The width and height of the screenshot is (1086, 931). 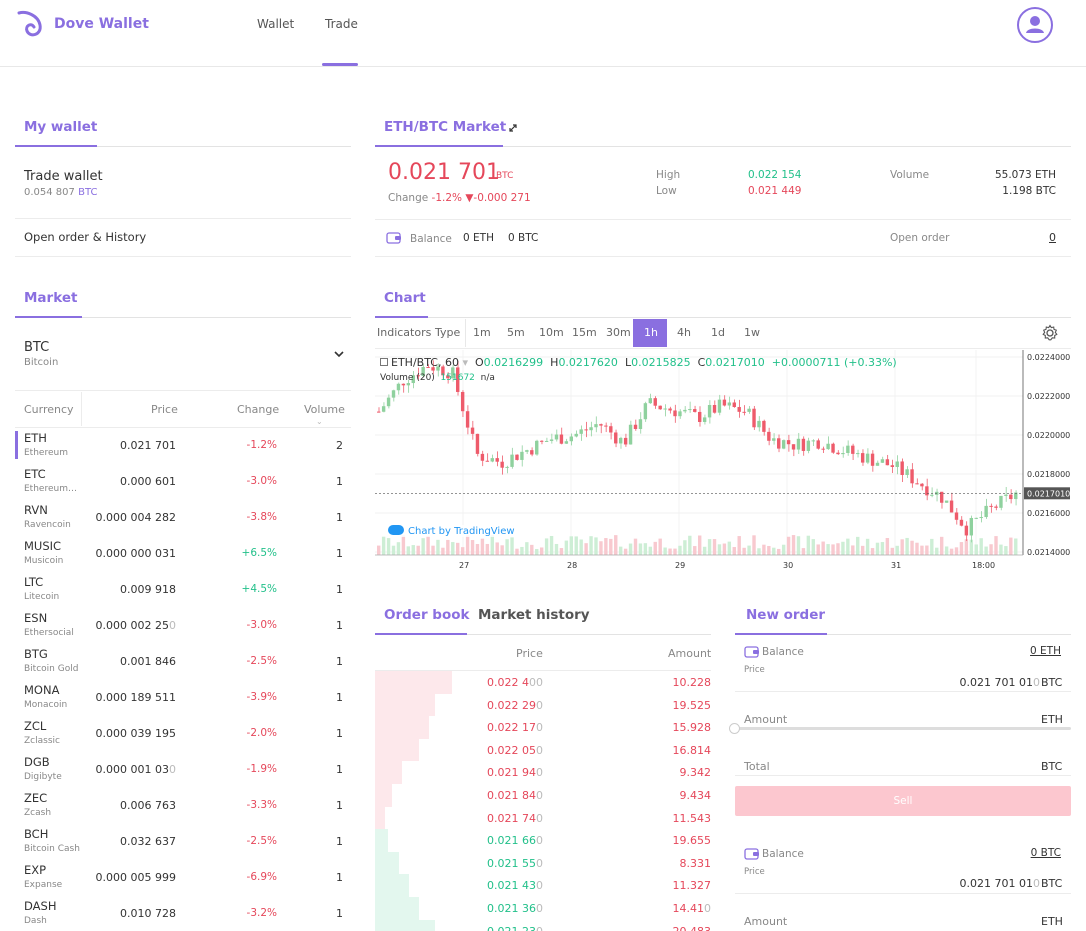 I want to click on market-row: MUSIC Musicoin 0.000 000 031 +6.5% 1, so click(x=183, y=554).